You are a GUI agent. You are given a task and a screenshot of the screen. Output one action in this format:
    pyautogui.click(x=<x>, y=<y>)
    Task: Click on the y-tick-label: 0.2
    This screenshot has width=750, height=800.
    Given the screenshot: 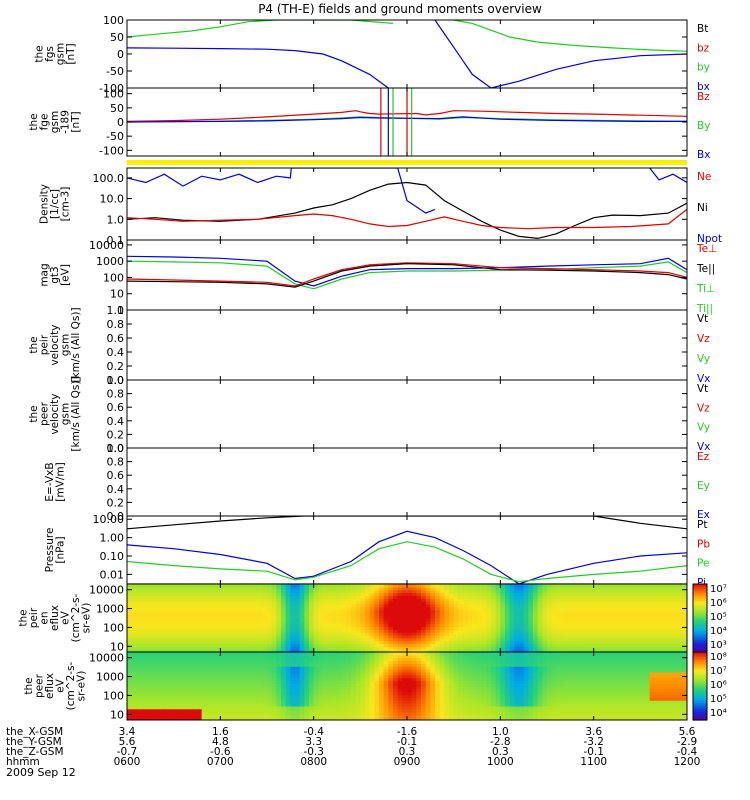 What is the action you would take?
    pyautogui.click(x=116, y=502)
    